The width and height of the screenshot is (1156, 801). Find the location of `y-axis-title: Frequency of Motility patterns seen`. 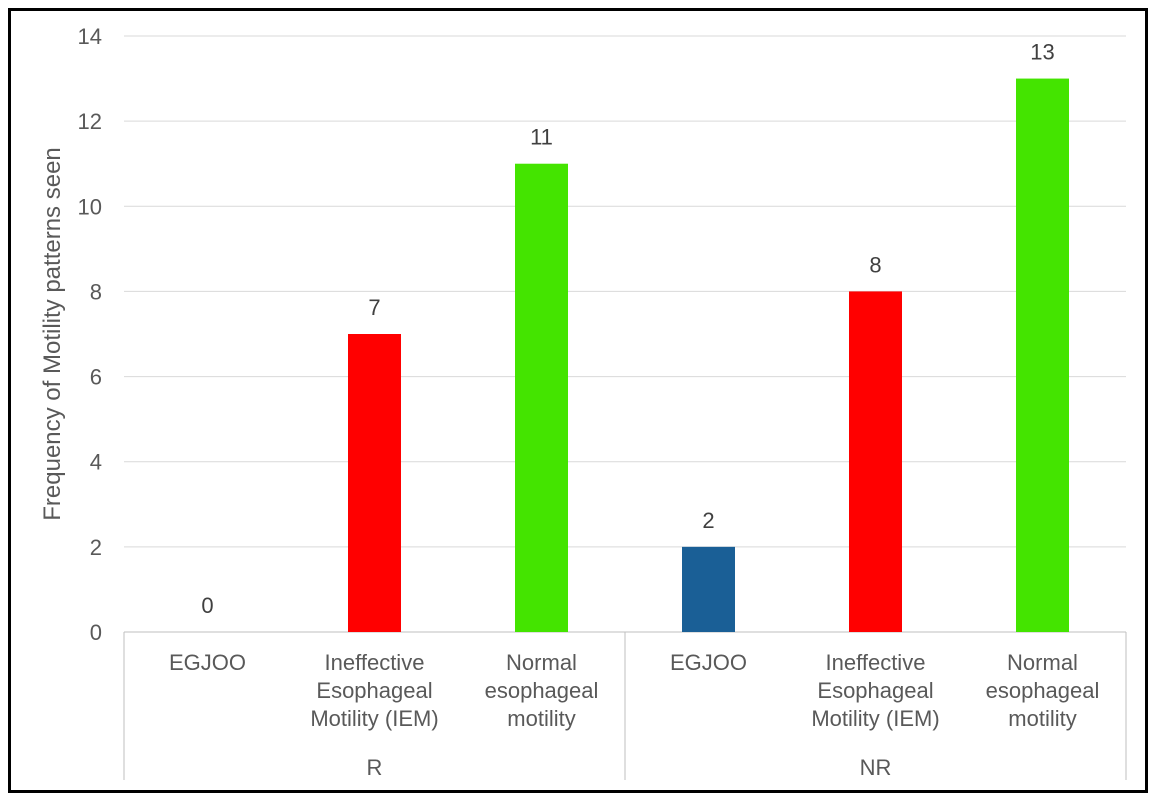

y-axis-title: Frequency of Motility patterns seen is located at coordinates (52, 334).